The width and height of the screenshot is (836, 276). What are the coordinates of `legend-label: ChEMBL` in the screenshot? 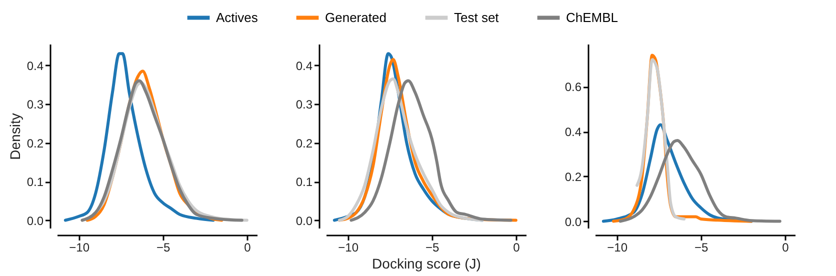 It's located at (592, 17).